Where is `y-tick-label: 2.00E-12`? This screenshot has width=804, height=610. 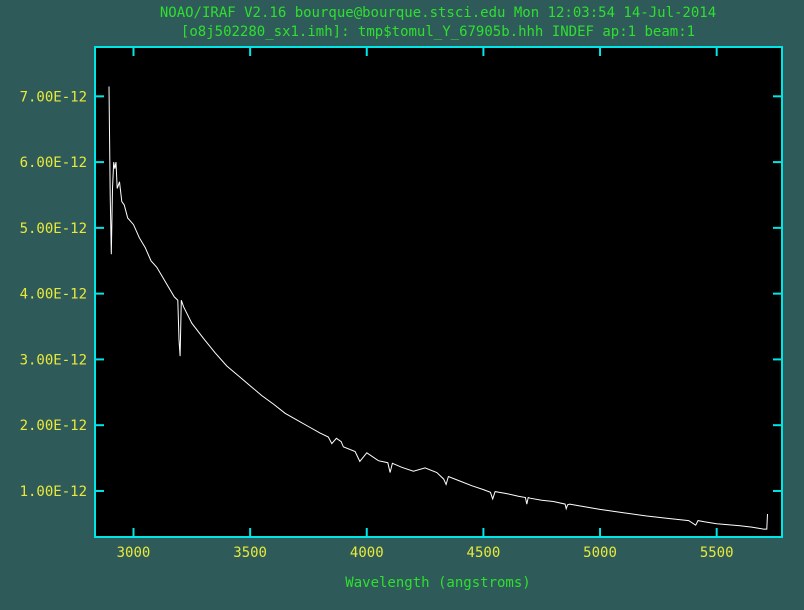
y-tick-label: 2.00E-12 is located at coordinates (53, 426).